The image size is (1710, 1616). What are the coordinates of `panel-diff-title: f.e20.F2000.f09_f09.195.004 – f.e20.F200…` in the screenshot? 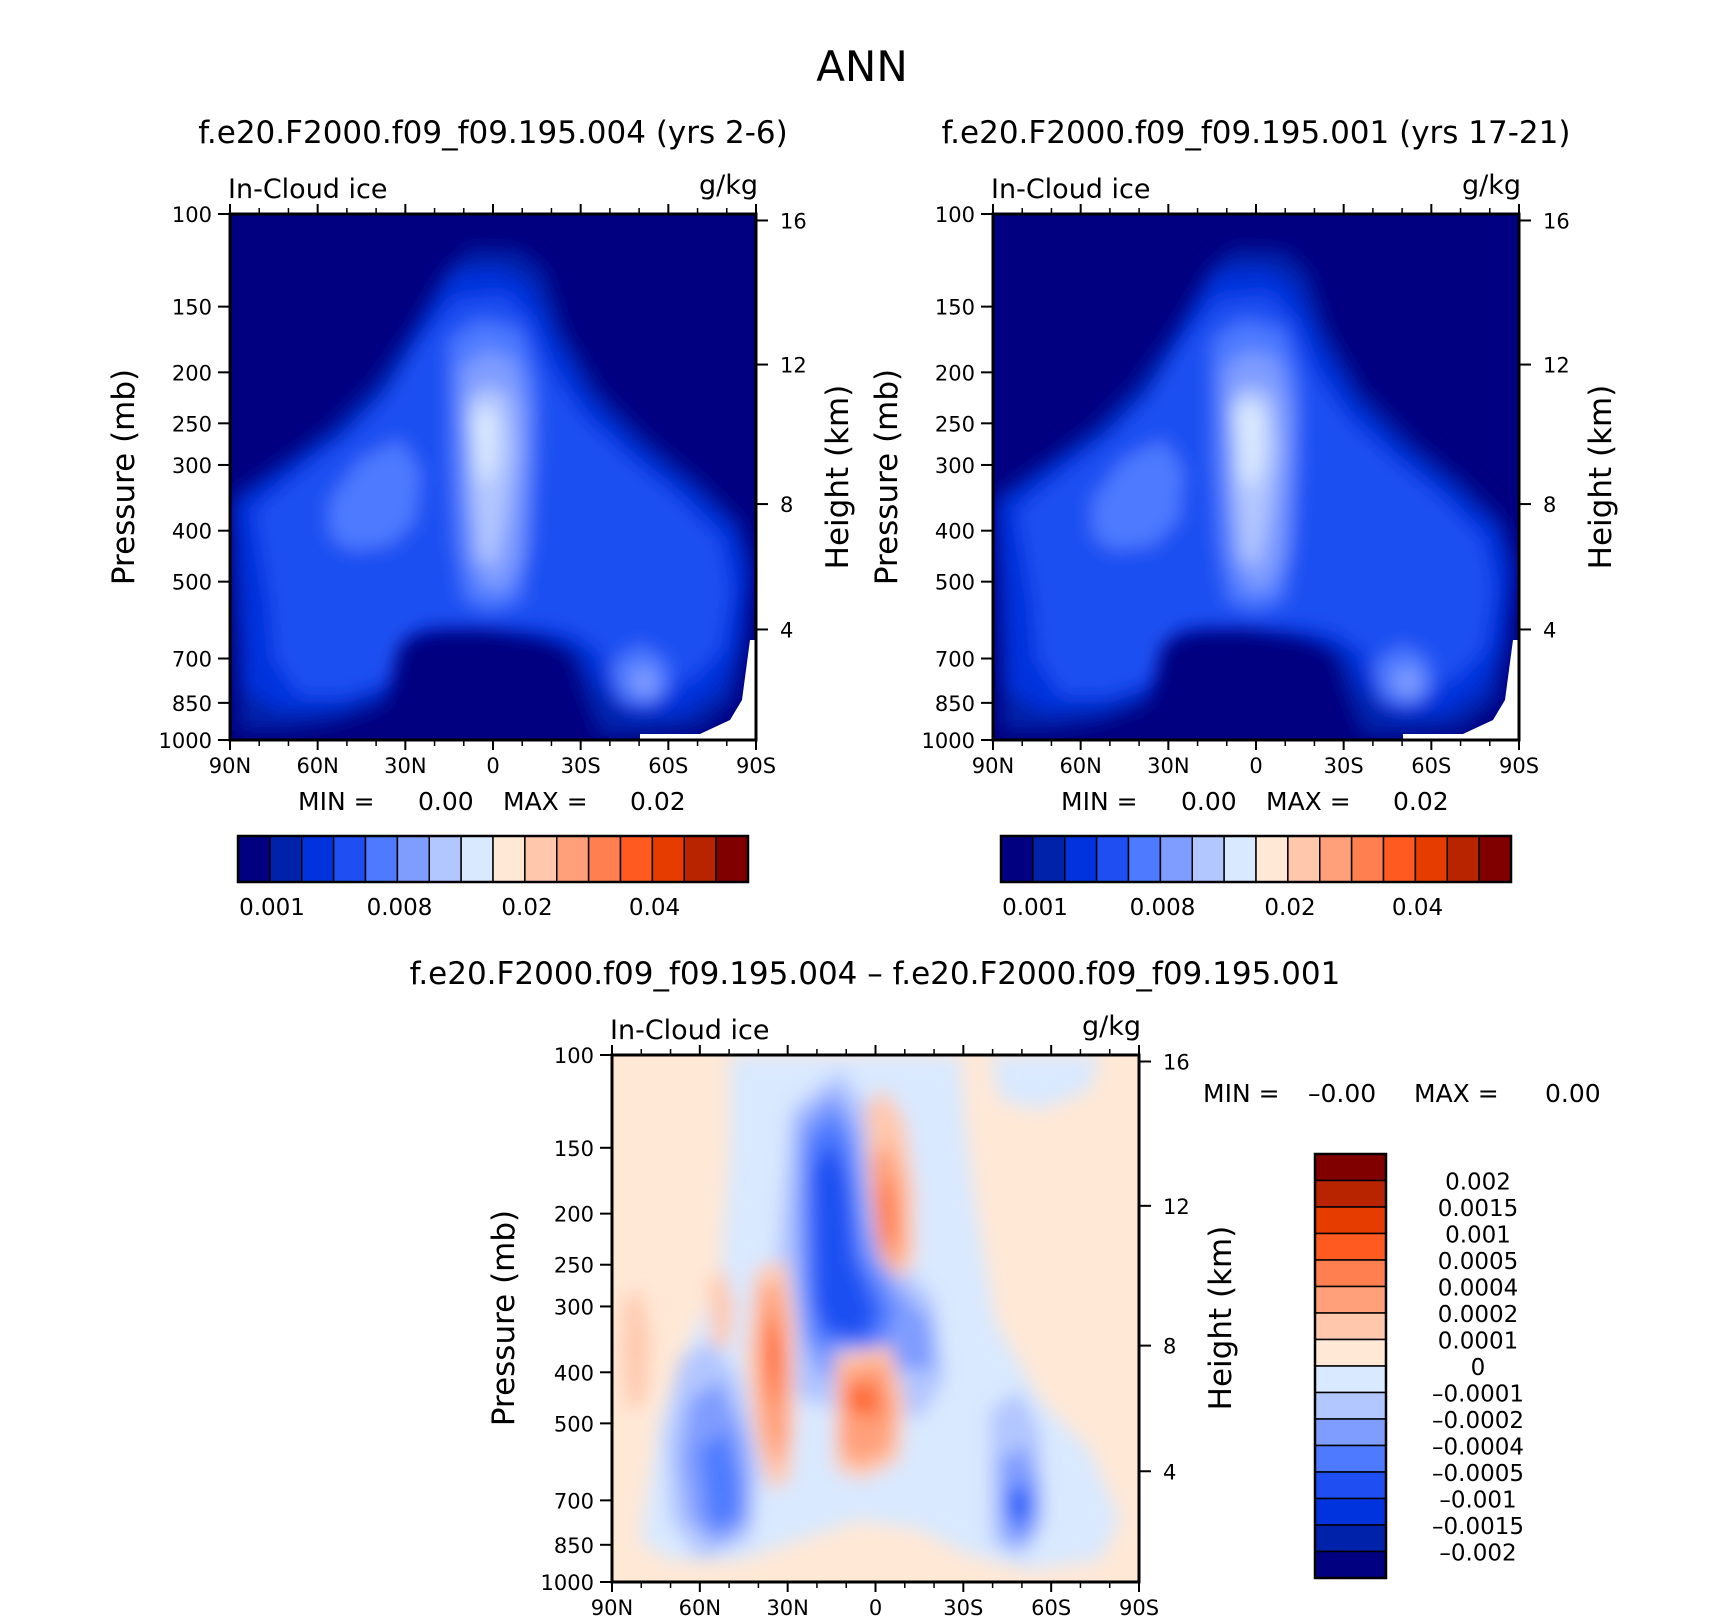 It's located at (875, 974).